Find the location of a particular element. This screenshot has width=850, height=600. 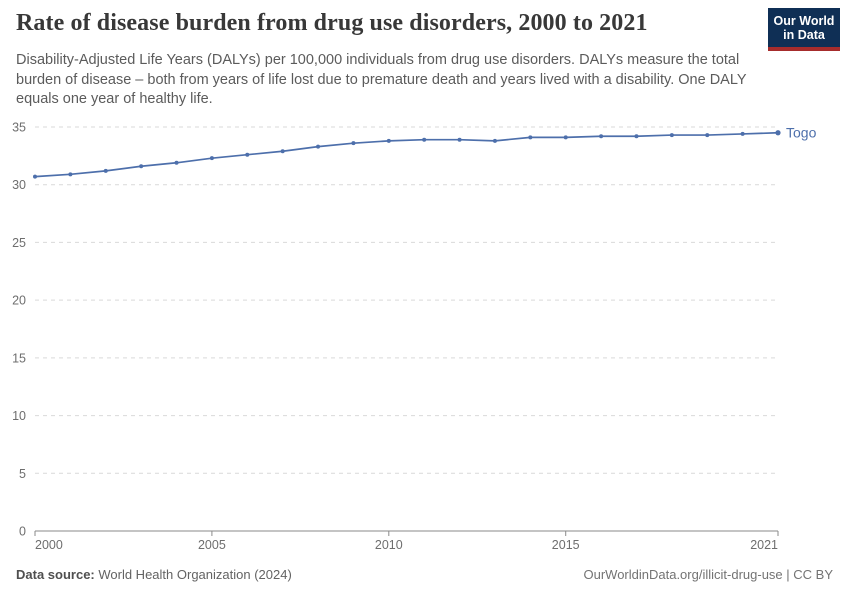

y-axis-tick-label: 5 is located at coordinates (22, 474).